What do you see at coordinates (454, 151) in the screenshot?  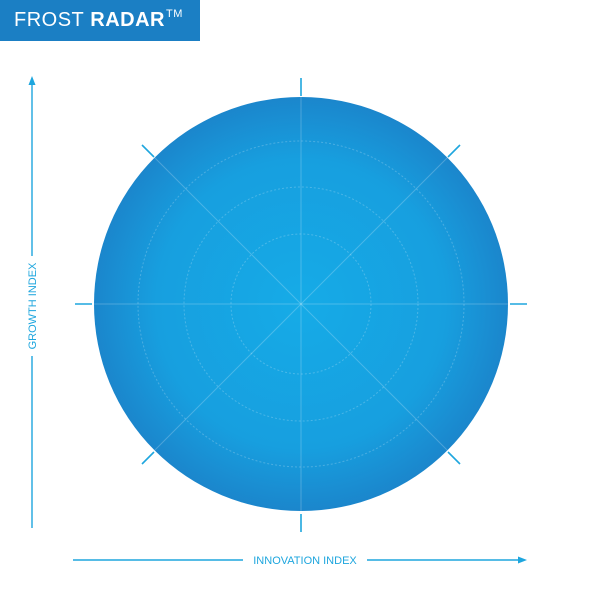 I see `tick-top-right` at bounding box center [454, 151].